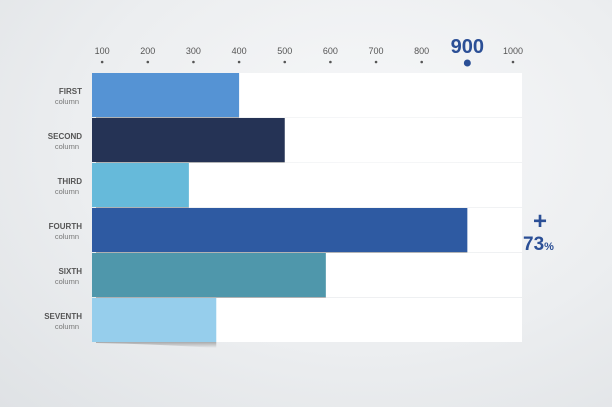  Describe the element at coordinates (154, 320) in the screenshot. I see `bar-seventh` at that location.